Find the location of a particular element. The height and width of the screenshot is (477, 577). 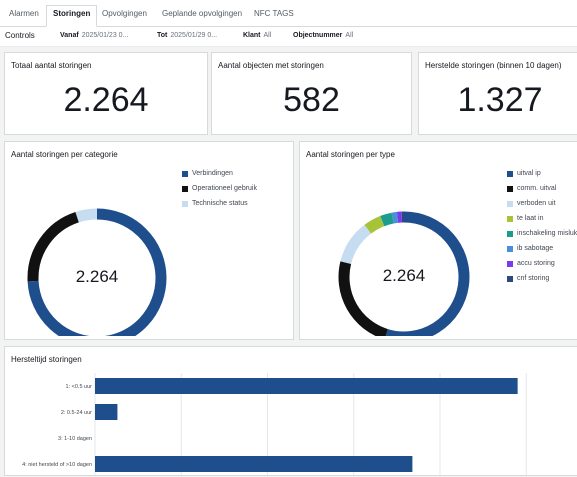

donut-chart-type: 2.264 is located at coordinates (405, 251).